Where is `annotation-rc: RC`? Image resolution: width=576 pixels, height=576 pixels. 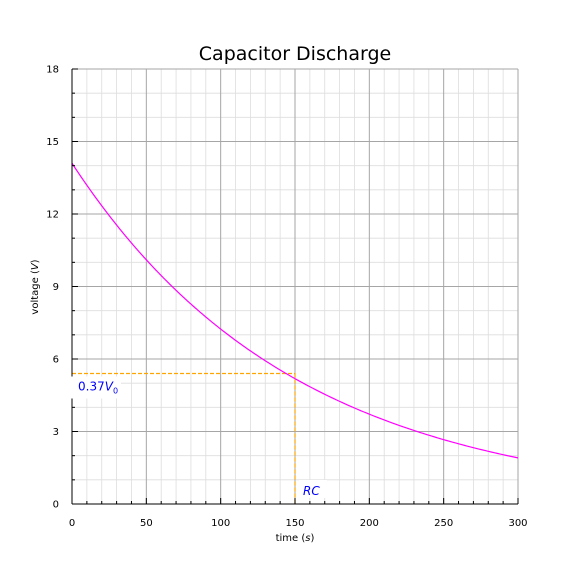
annotation-rc: RC is located at coordinates (311, 491).